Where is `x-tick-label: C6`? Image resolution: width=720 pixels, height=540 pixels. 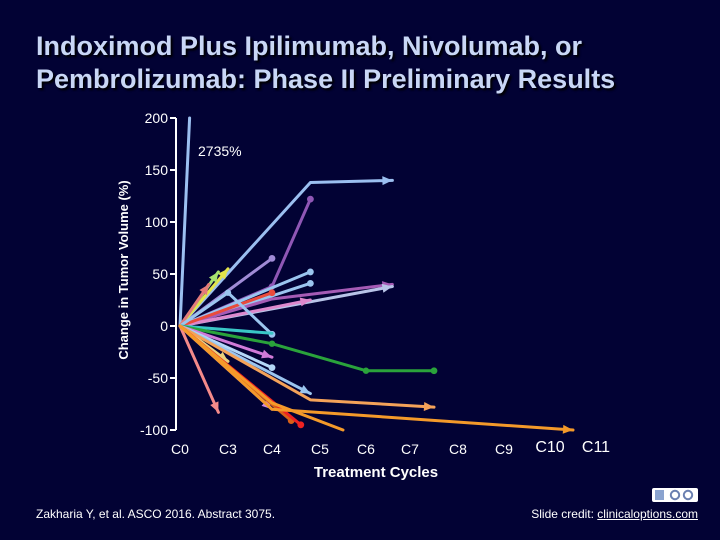 x-tick-label: C6 is located at coordinates (366, 449).